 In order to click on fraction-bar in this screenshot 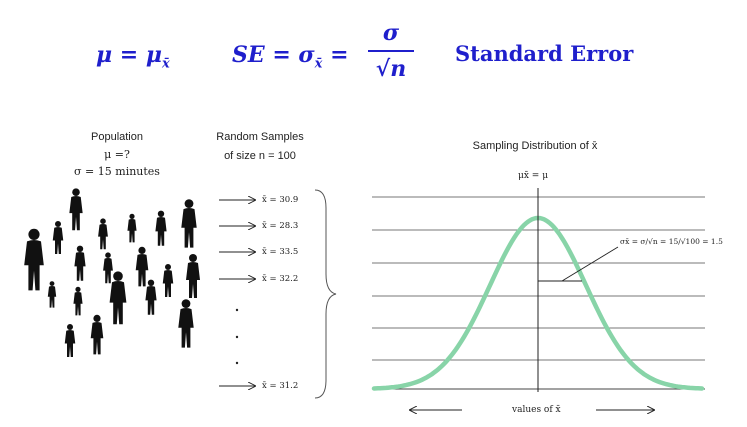, I will do `click(391, 51)`.